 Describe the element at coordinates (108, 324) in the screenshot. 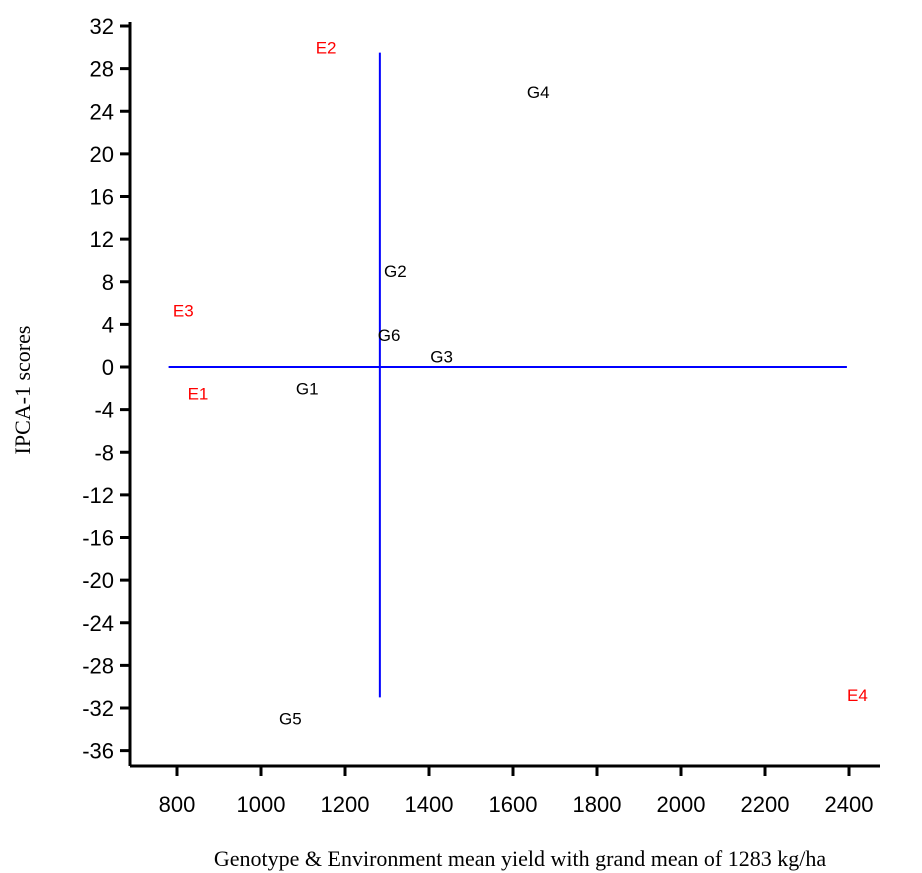

I see `y-tick-label: 4` at that location.